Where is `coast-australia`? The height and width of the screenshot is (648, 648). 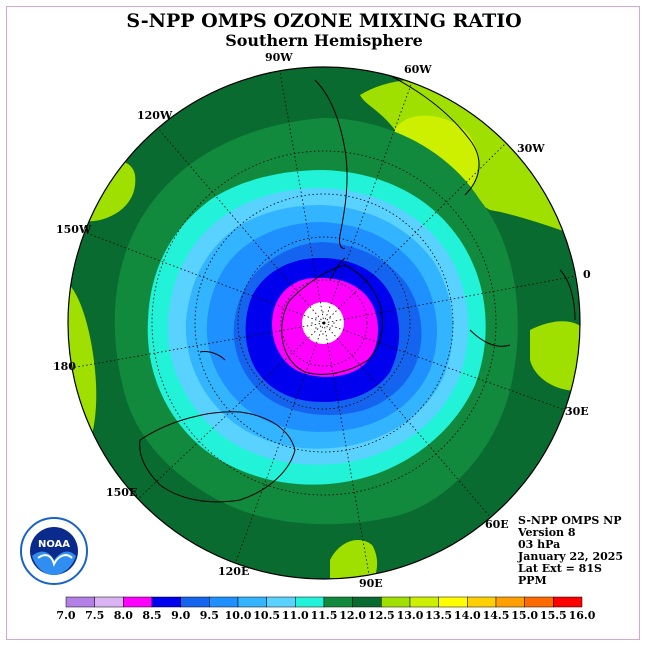 coast-australia is located at coordinates (217, 457).